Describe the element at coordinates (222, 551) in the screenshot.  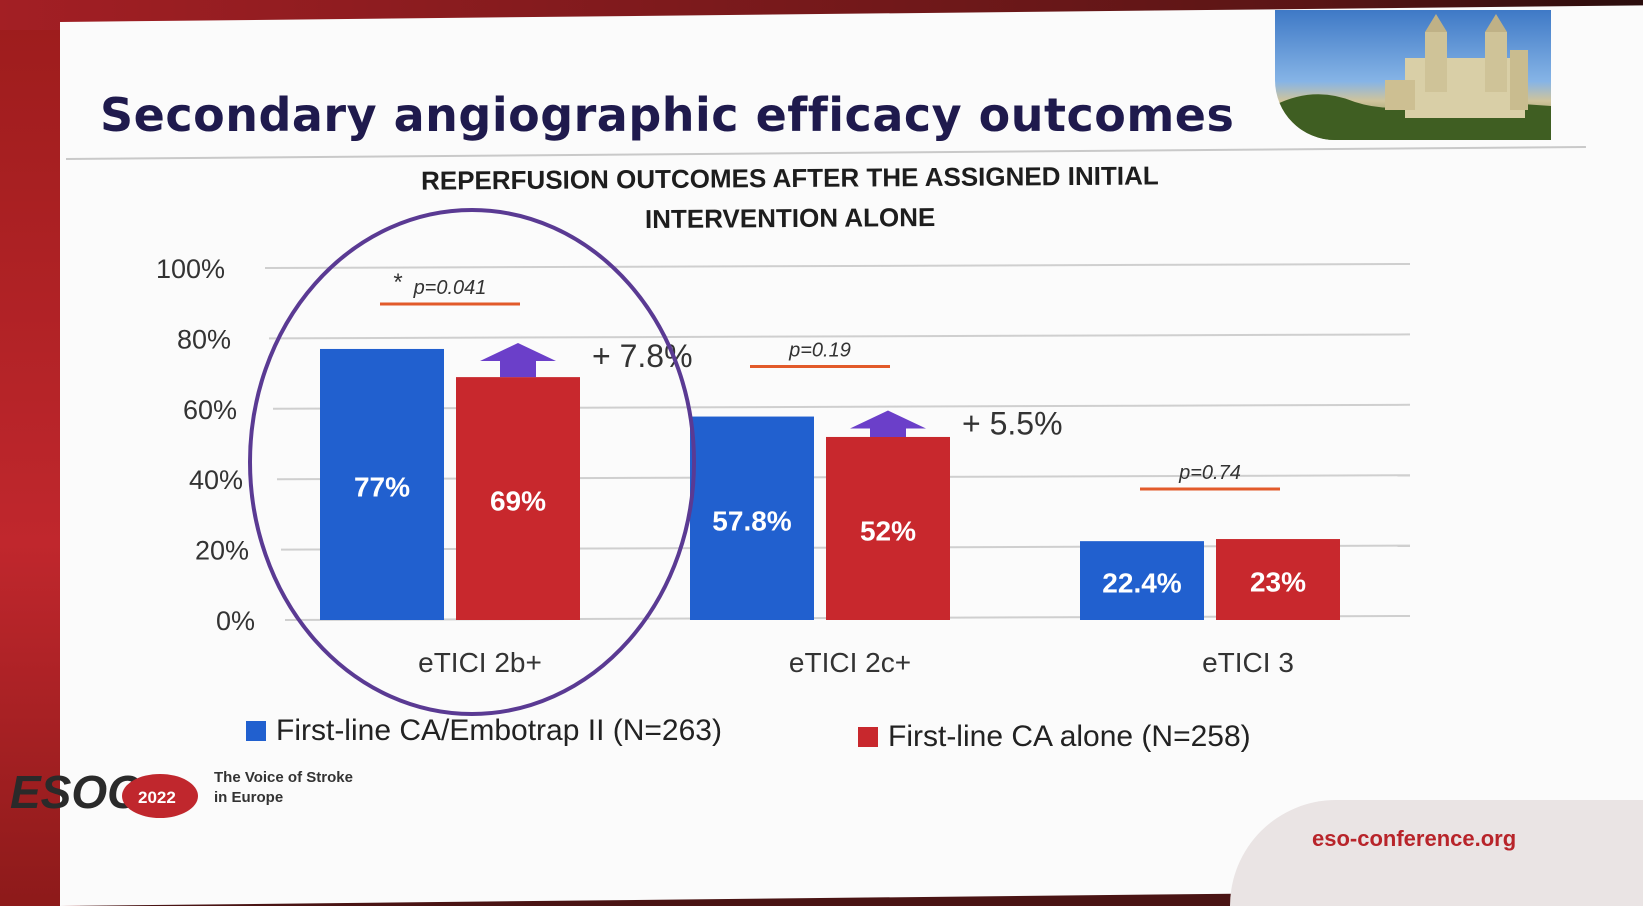
I see `y-tick-label: 20%` at that location.